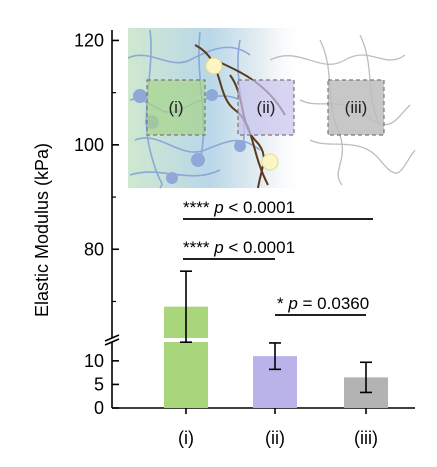 The image size is (437, 467). What do you see at coordinates (42, 230) in the screenshot?
I see `y-axis-label: Elastic Modulus (kPa)` at bounding box center [42, 230].